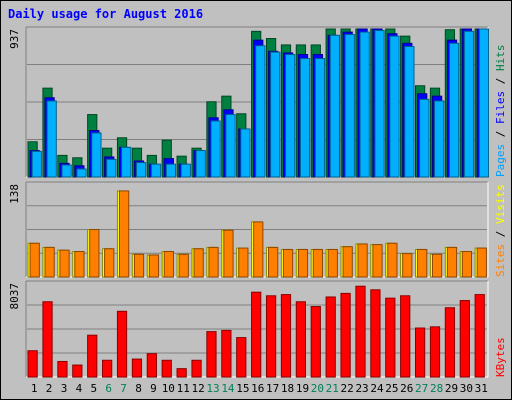 This screenshot has width=512, height=400. Describe the element at coordinates (500, 230) in the screenshot. I see `legend: Sites / Visits` at that location.